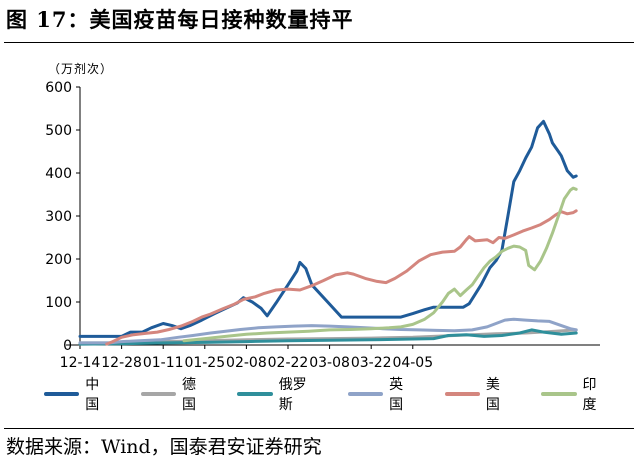 The height and width of the screenshot is (464, 638). I want to click on y-tick-label: 400, so click(58, 174).